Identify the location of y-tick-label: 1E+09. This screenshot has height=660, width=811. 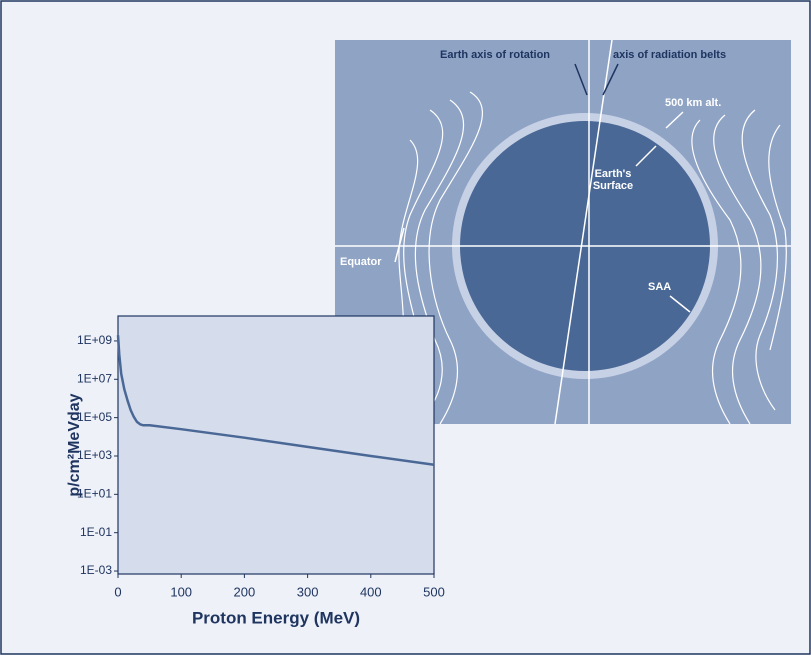
(94, 340).